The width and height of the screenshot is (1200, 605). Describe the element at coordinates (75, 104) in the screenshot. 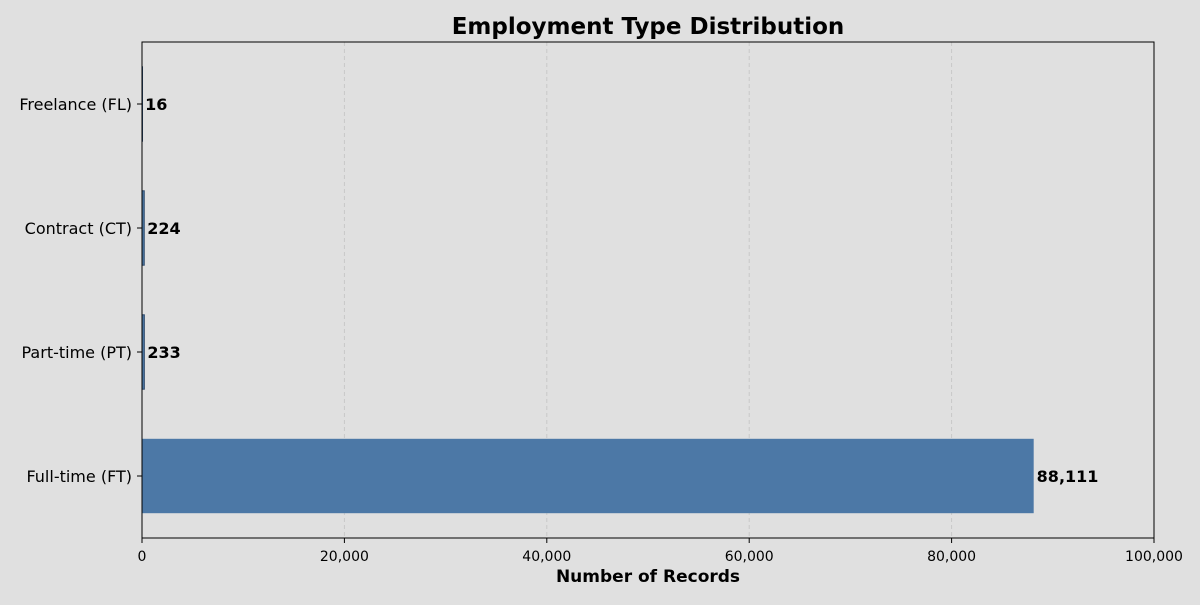

I see `y-tick-label: Freelance (FL)` at that location.